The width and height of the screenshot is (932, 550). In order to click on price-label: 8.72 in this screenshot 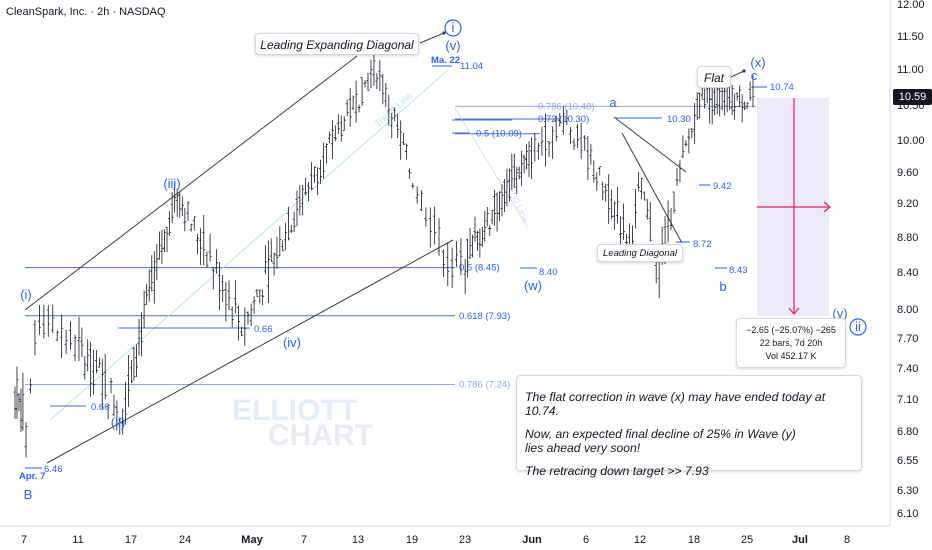, I will do `click(702, 244)`.